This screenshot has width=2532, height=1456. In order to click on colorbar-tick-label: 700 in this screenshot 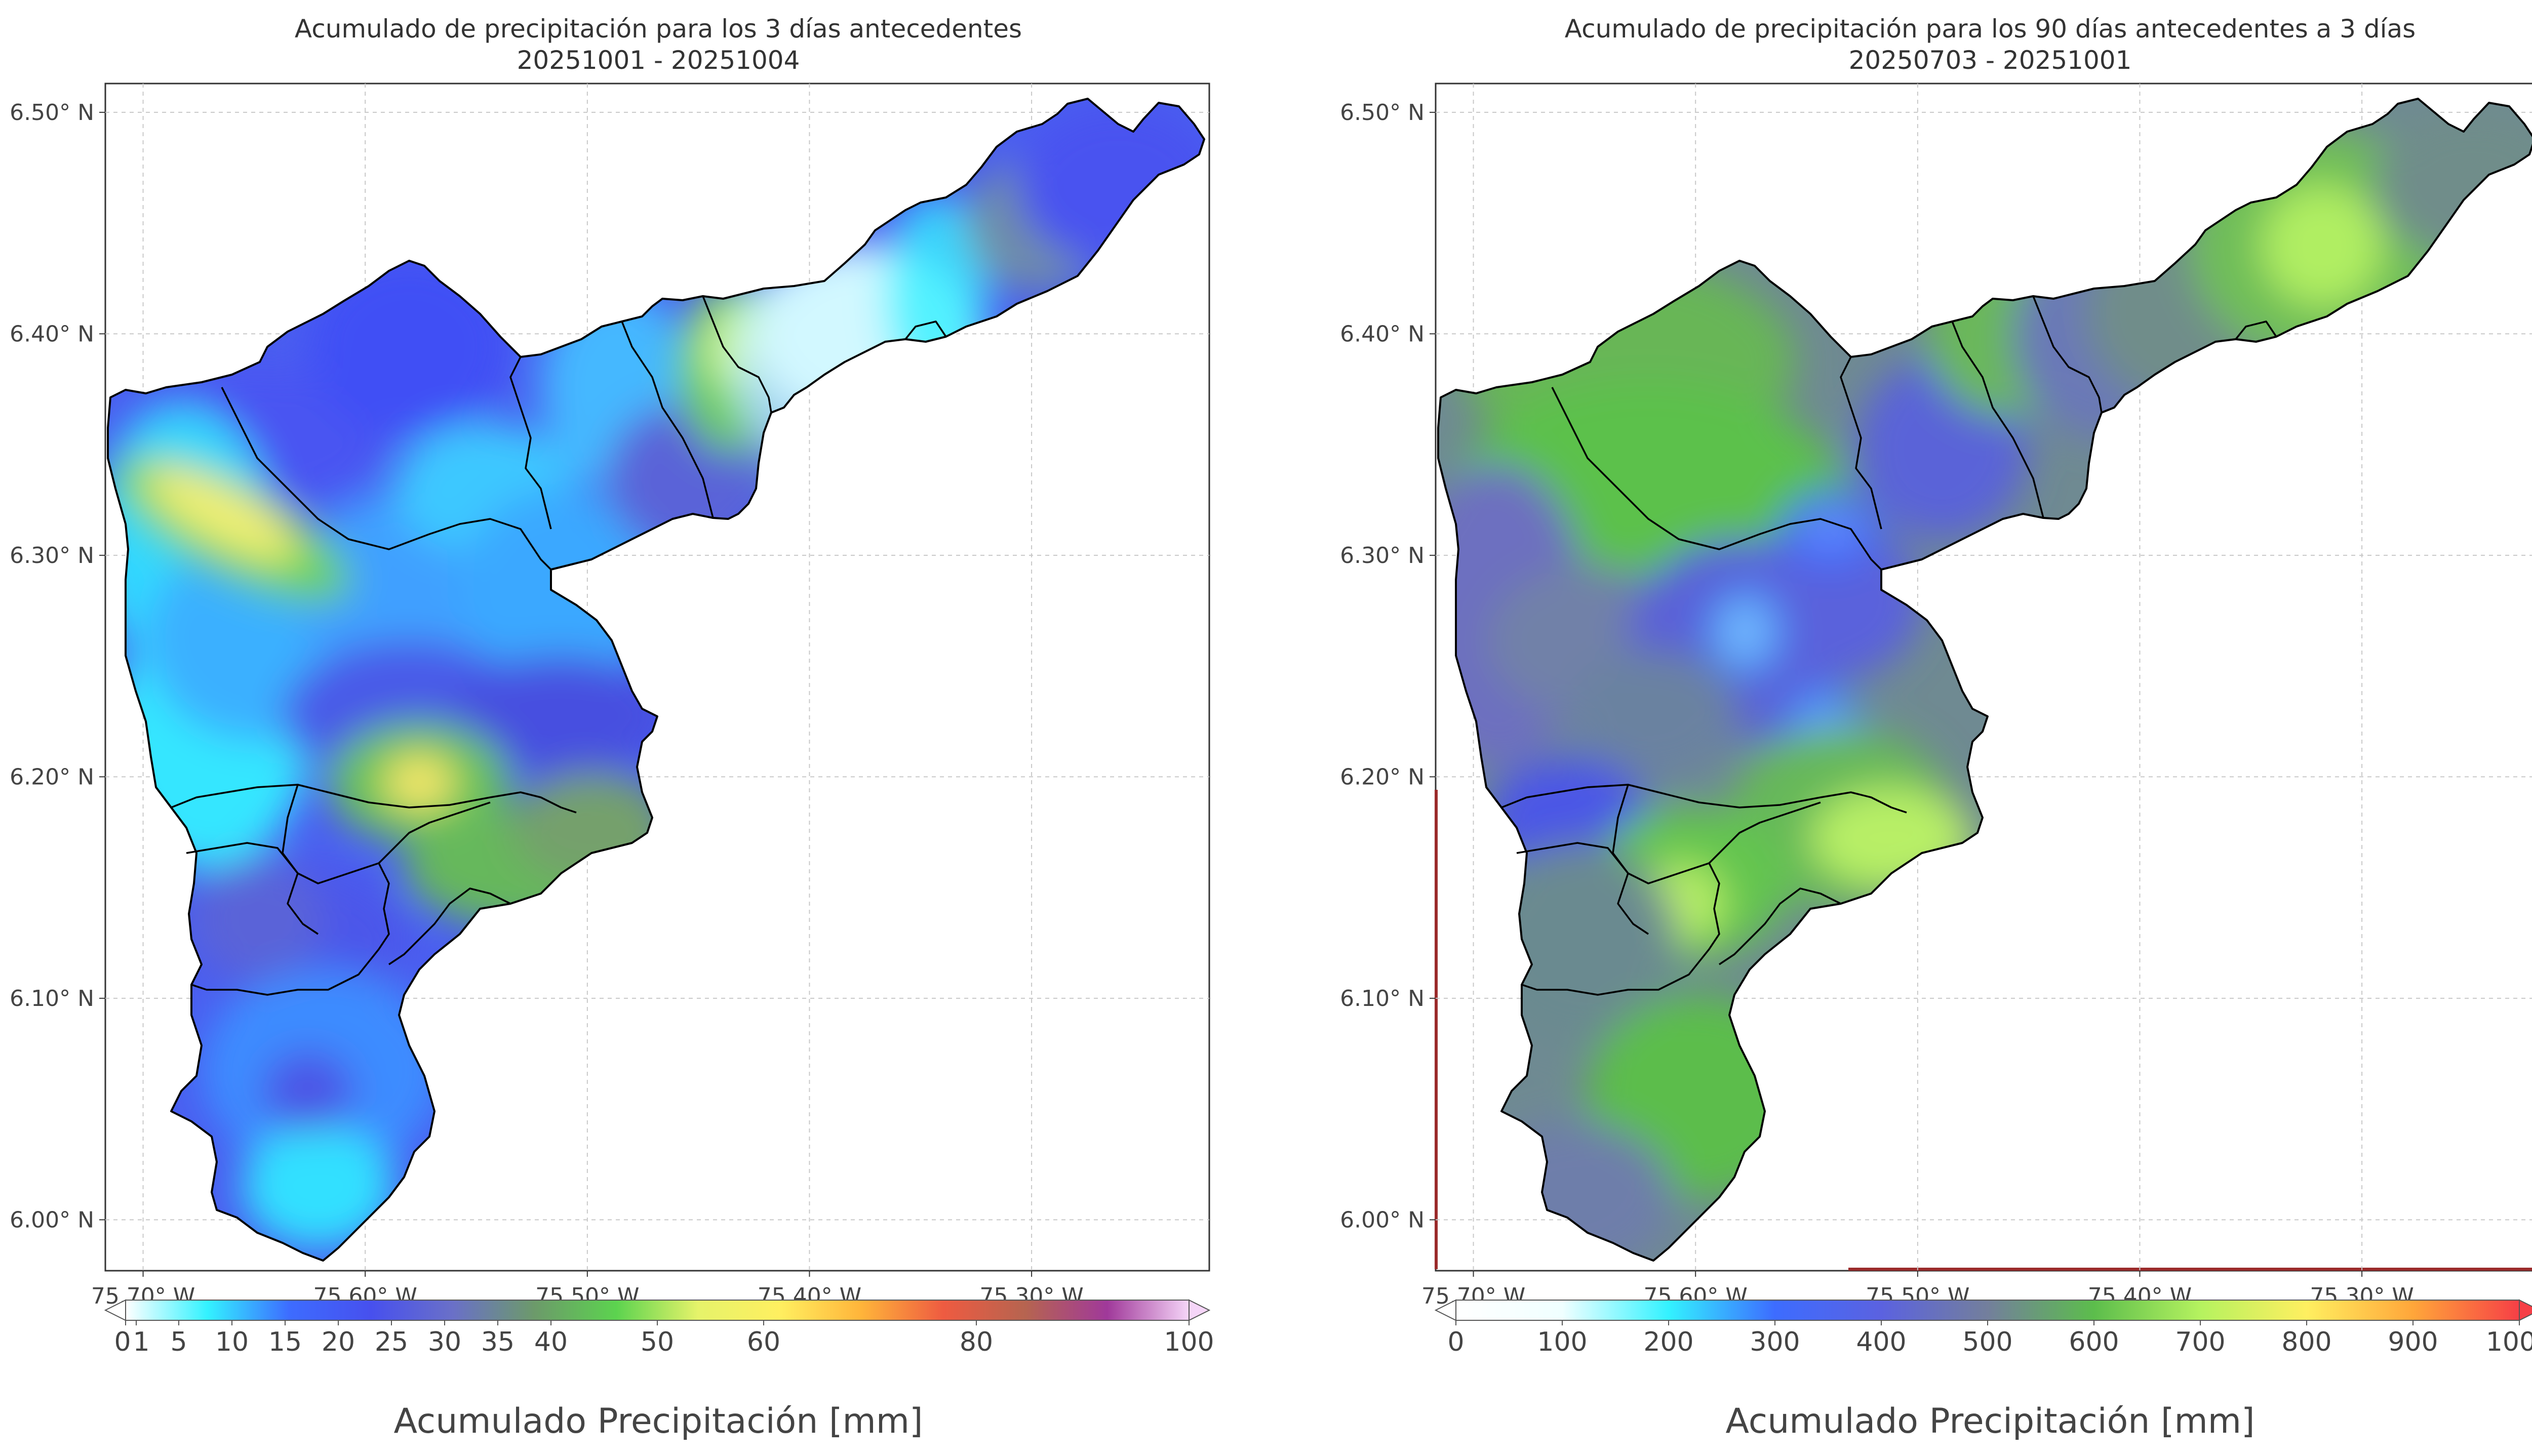, I will do `click(2200, 1342)`.